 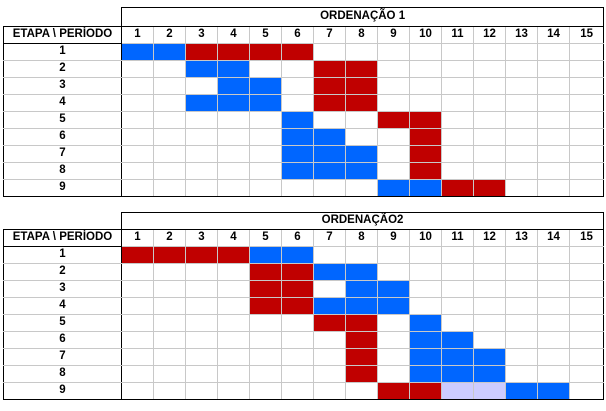 What do you see at coordinates (137, 238) in the screenshot?
I see `period-header: 1` at bounding box center [137, 238].